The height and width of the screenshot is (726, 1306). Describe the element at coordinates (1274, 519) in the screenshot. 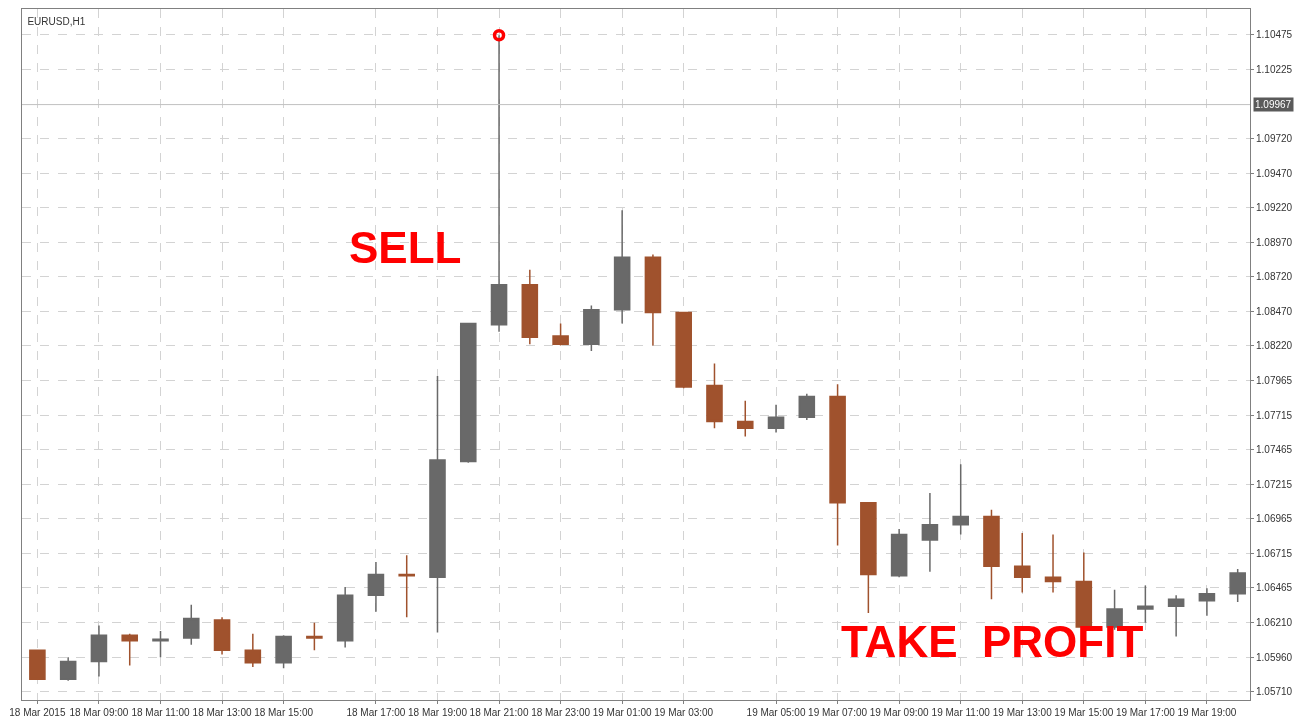

I see `y-tick-label: 1.06965` at that location.